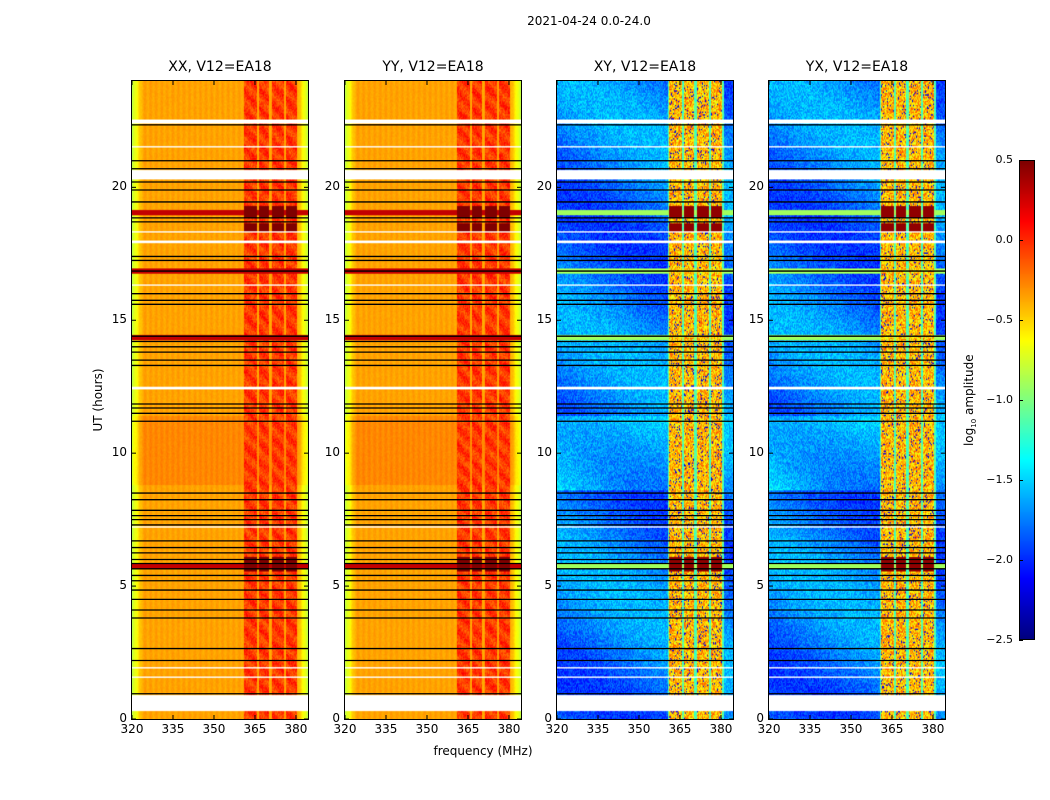 This screenshot has width=1050, height=800. What do you see at coordinates (220, 67) in the screenshot?
I see `panel-title: XX, V12=EA18` at bounding box center [220, 67].